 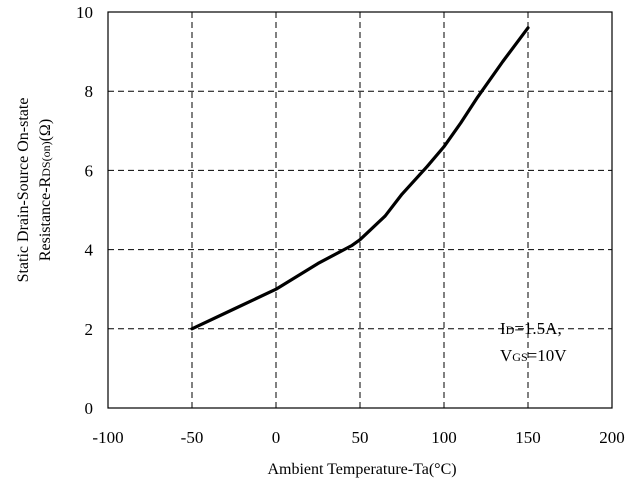 I want to click on condition-vgs-main: V, so click(x=506, y=355).